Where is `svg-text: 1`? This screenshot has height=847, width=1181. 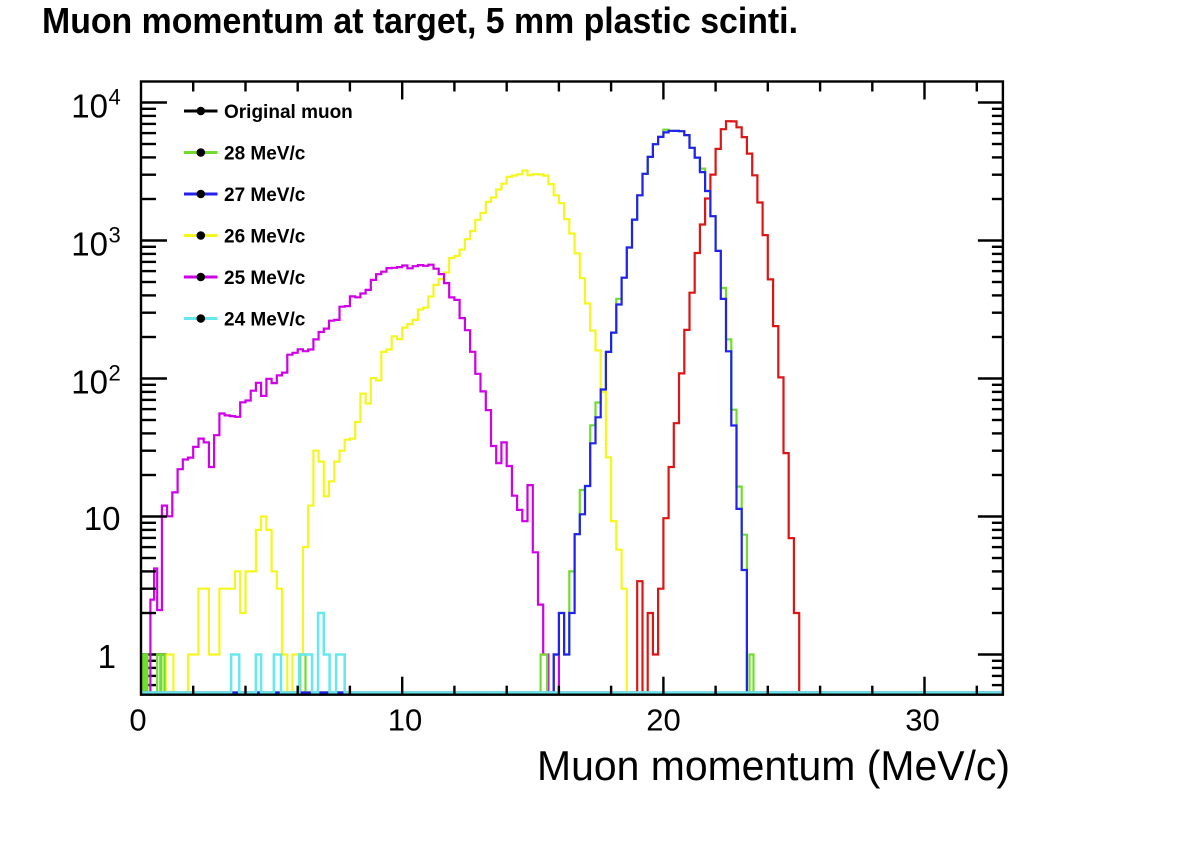
svg-text: 1 is located at coordinates (107, 656).